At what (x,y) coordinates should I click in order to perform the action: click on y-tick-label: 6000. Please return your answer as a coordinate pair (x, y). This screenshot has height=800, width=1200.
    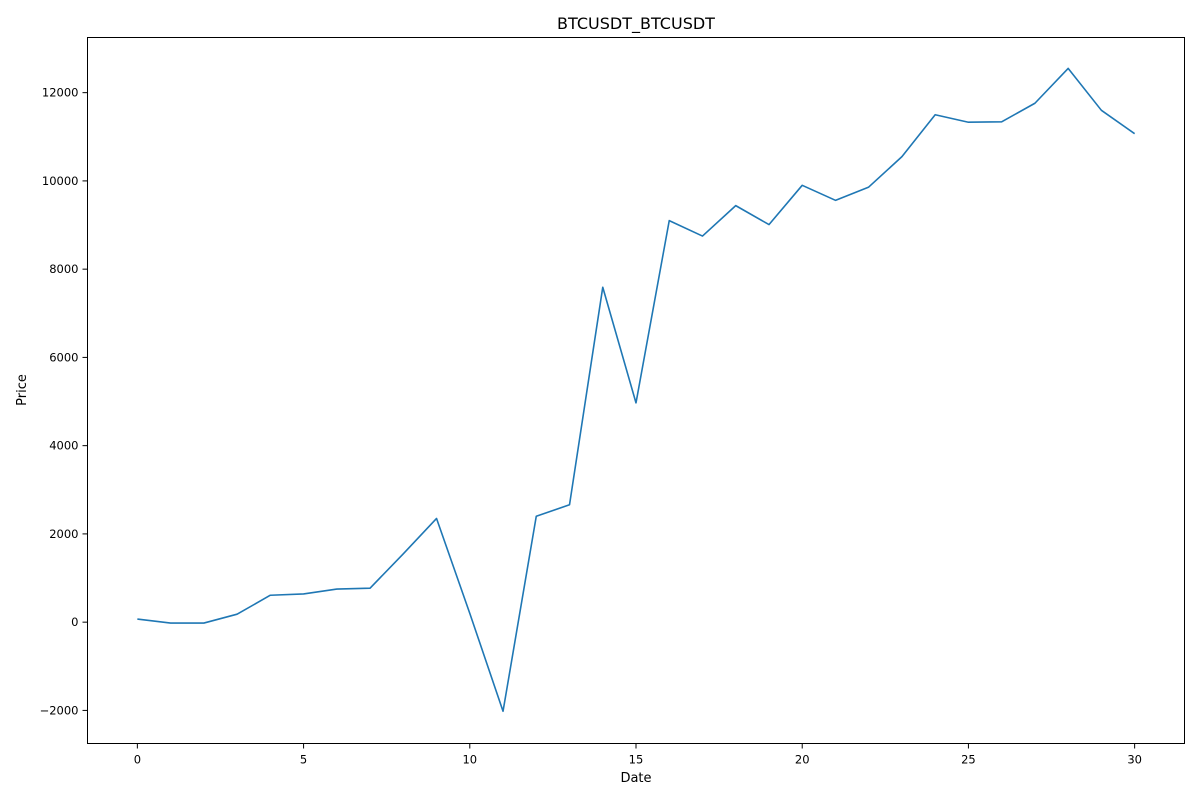
    Looking at the image, I should click on (63, 357).